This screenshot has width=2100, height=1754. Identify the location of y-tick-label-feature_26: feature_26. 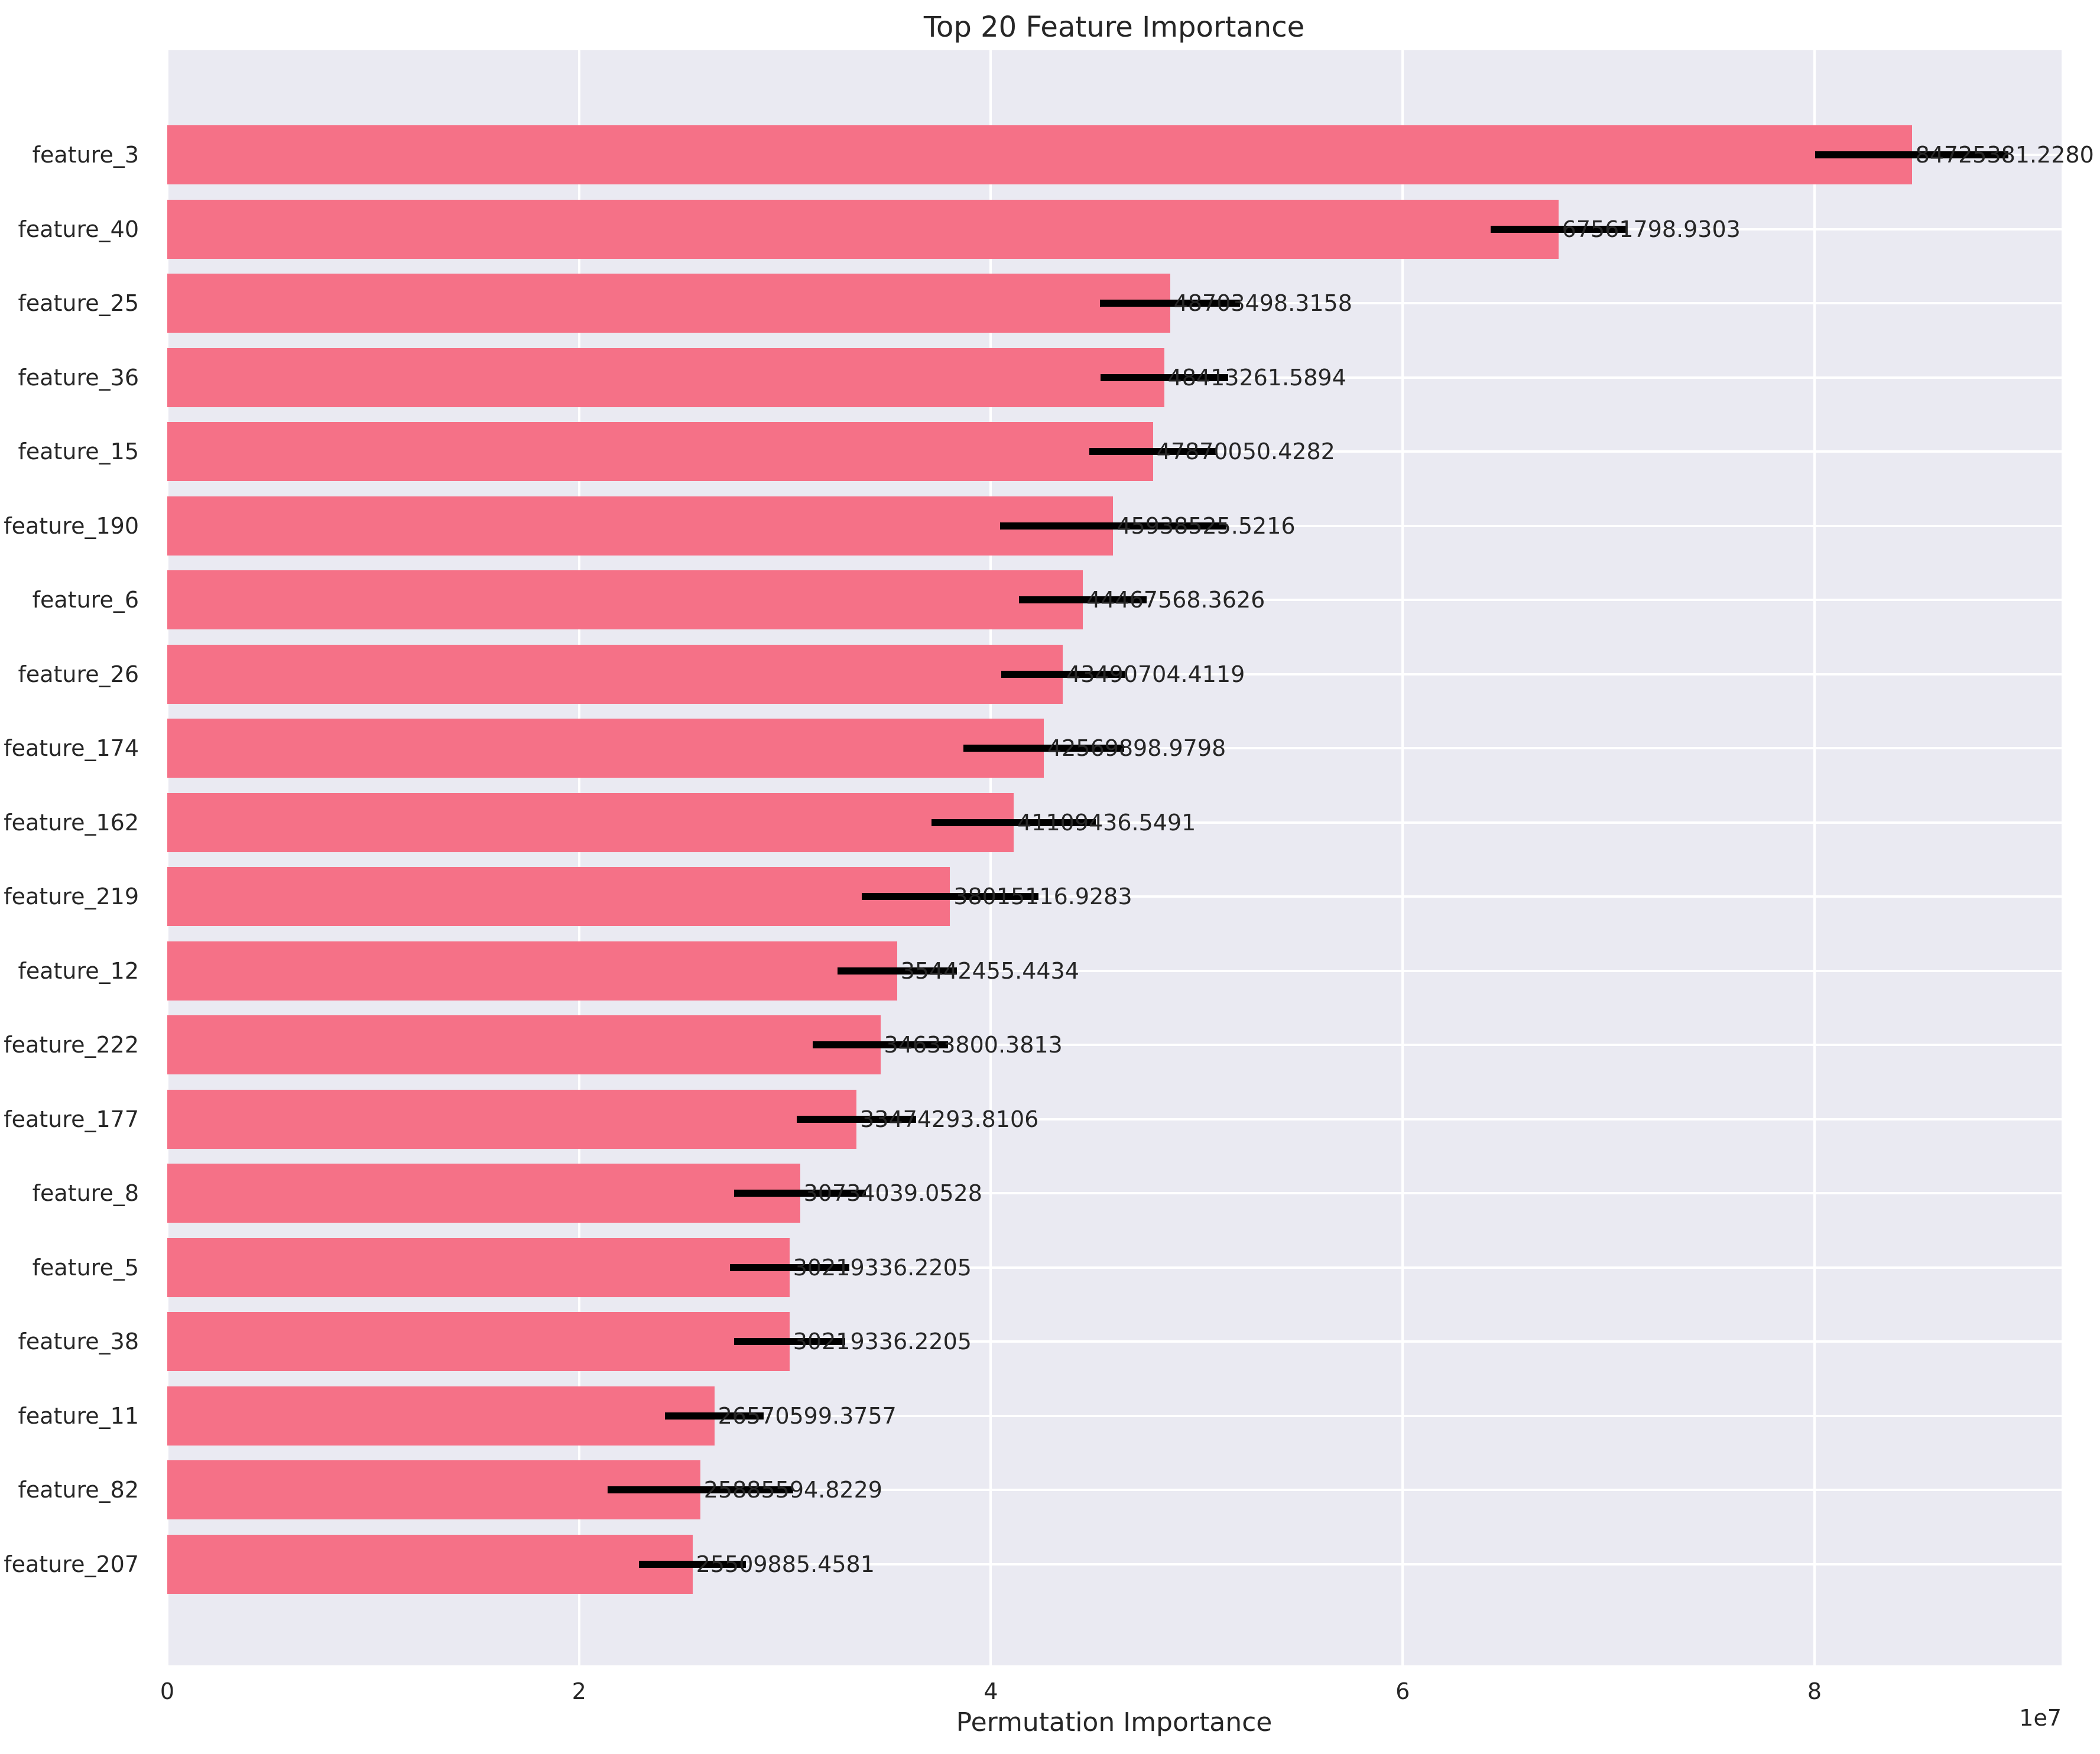
(78, 674).